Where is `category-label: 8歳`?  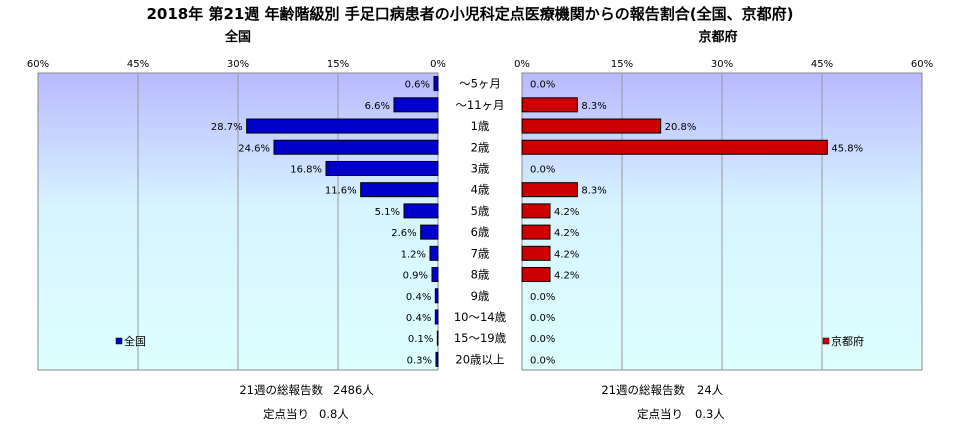
category-label: 8歳 is located at coordinates (480, 275).